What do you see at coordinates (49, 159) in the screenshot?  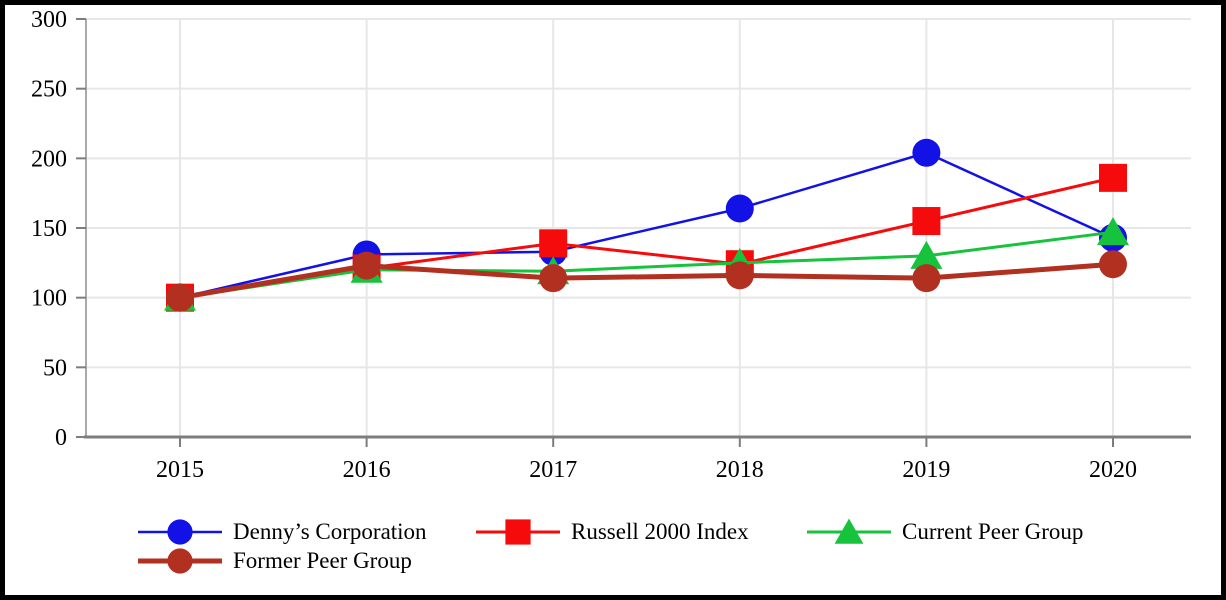 I see `y-tick-label: 200` at bounding box center [49, 159].